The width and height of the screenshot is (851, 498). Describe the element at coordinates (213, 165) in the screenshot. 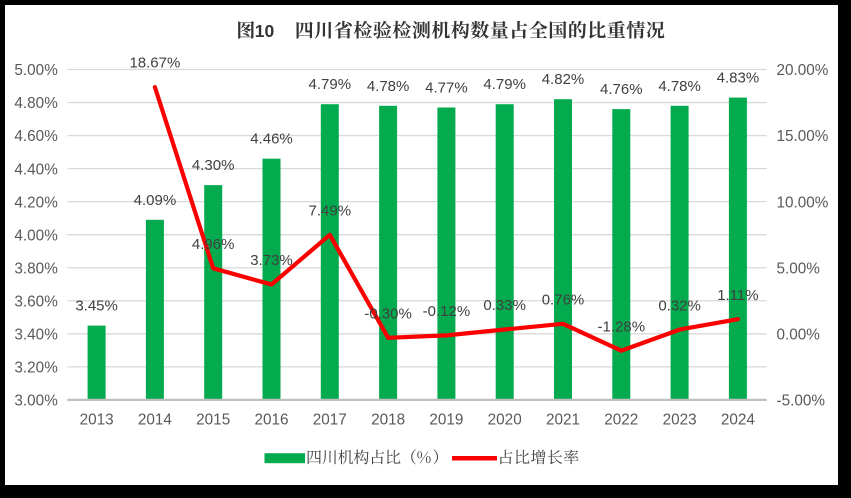

I see `svg-text: 4.30%` at that location.